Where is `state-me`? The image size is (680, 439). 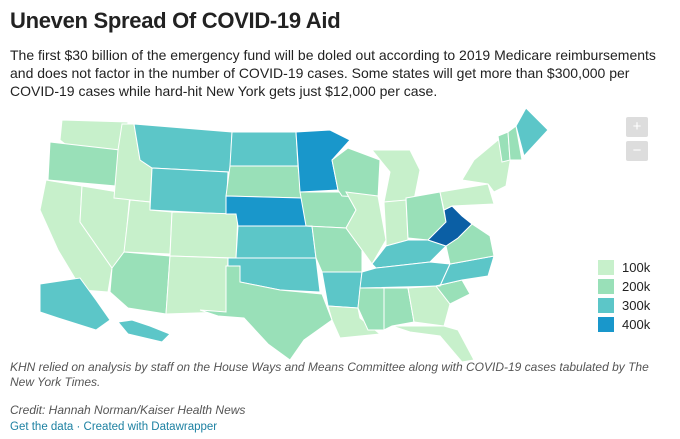 state-me is located at coordinates (532, 132).